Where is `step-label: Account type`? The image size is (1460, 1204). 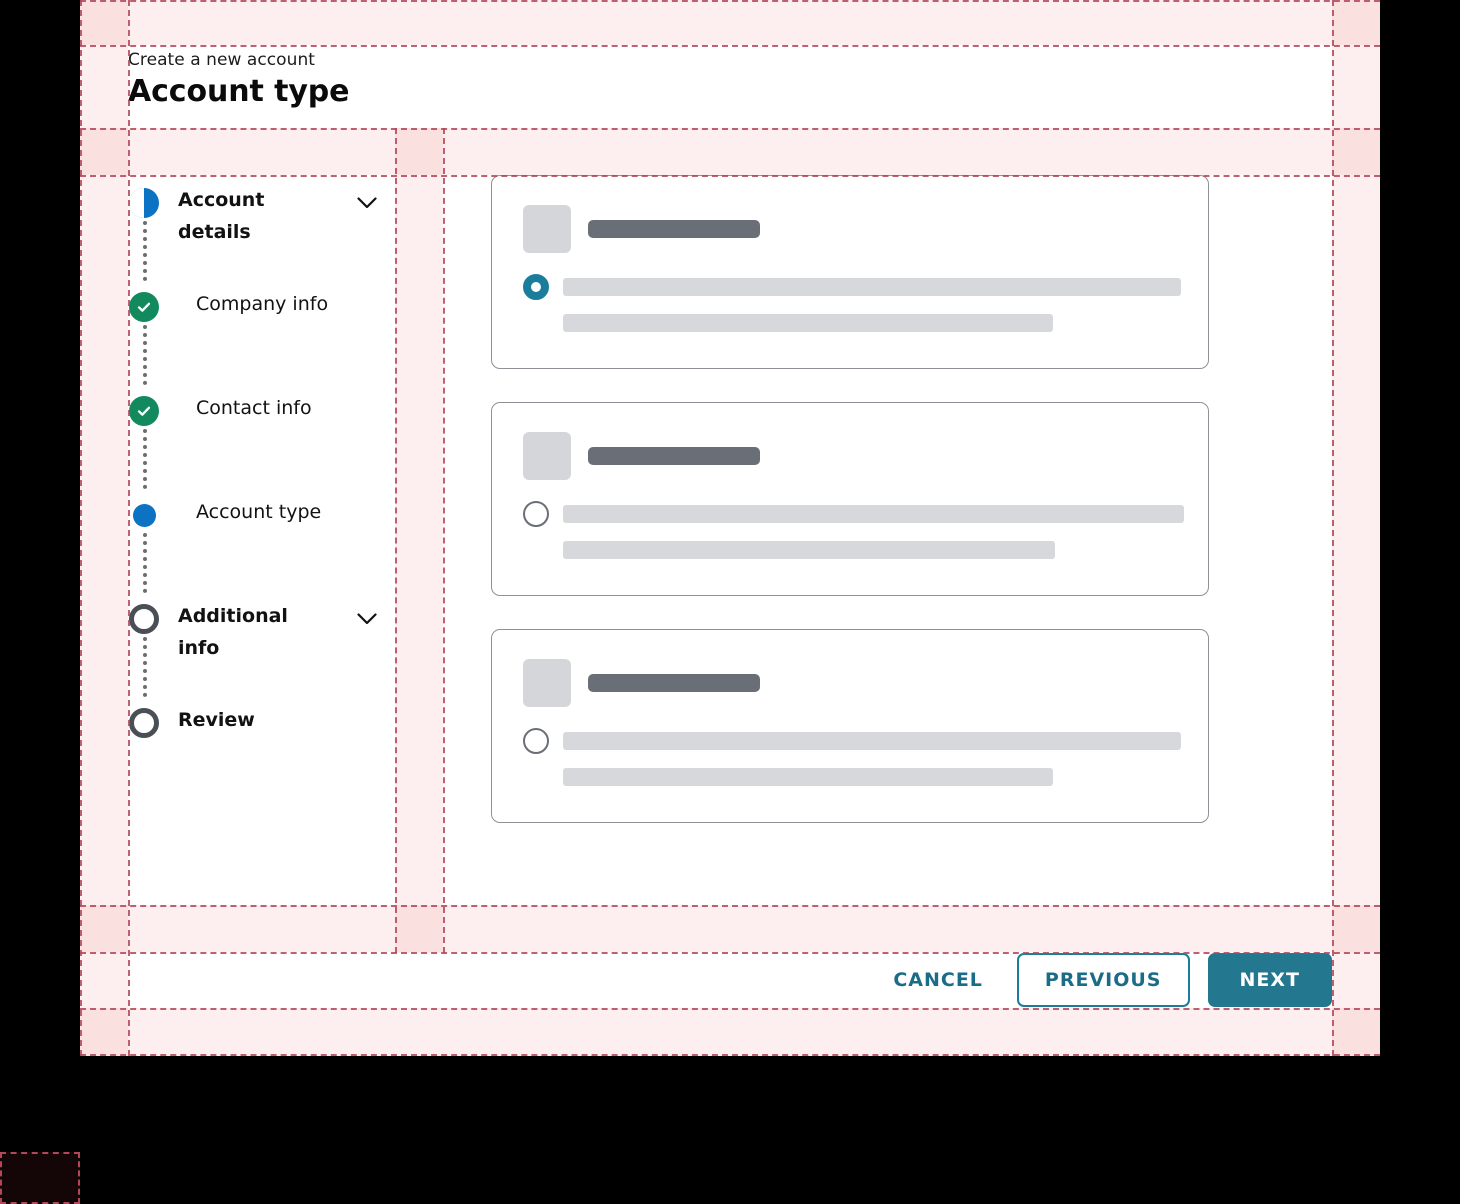
step-label: Account type is located at coordinates (259, 512).